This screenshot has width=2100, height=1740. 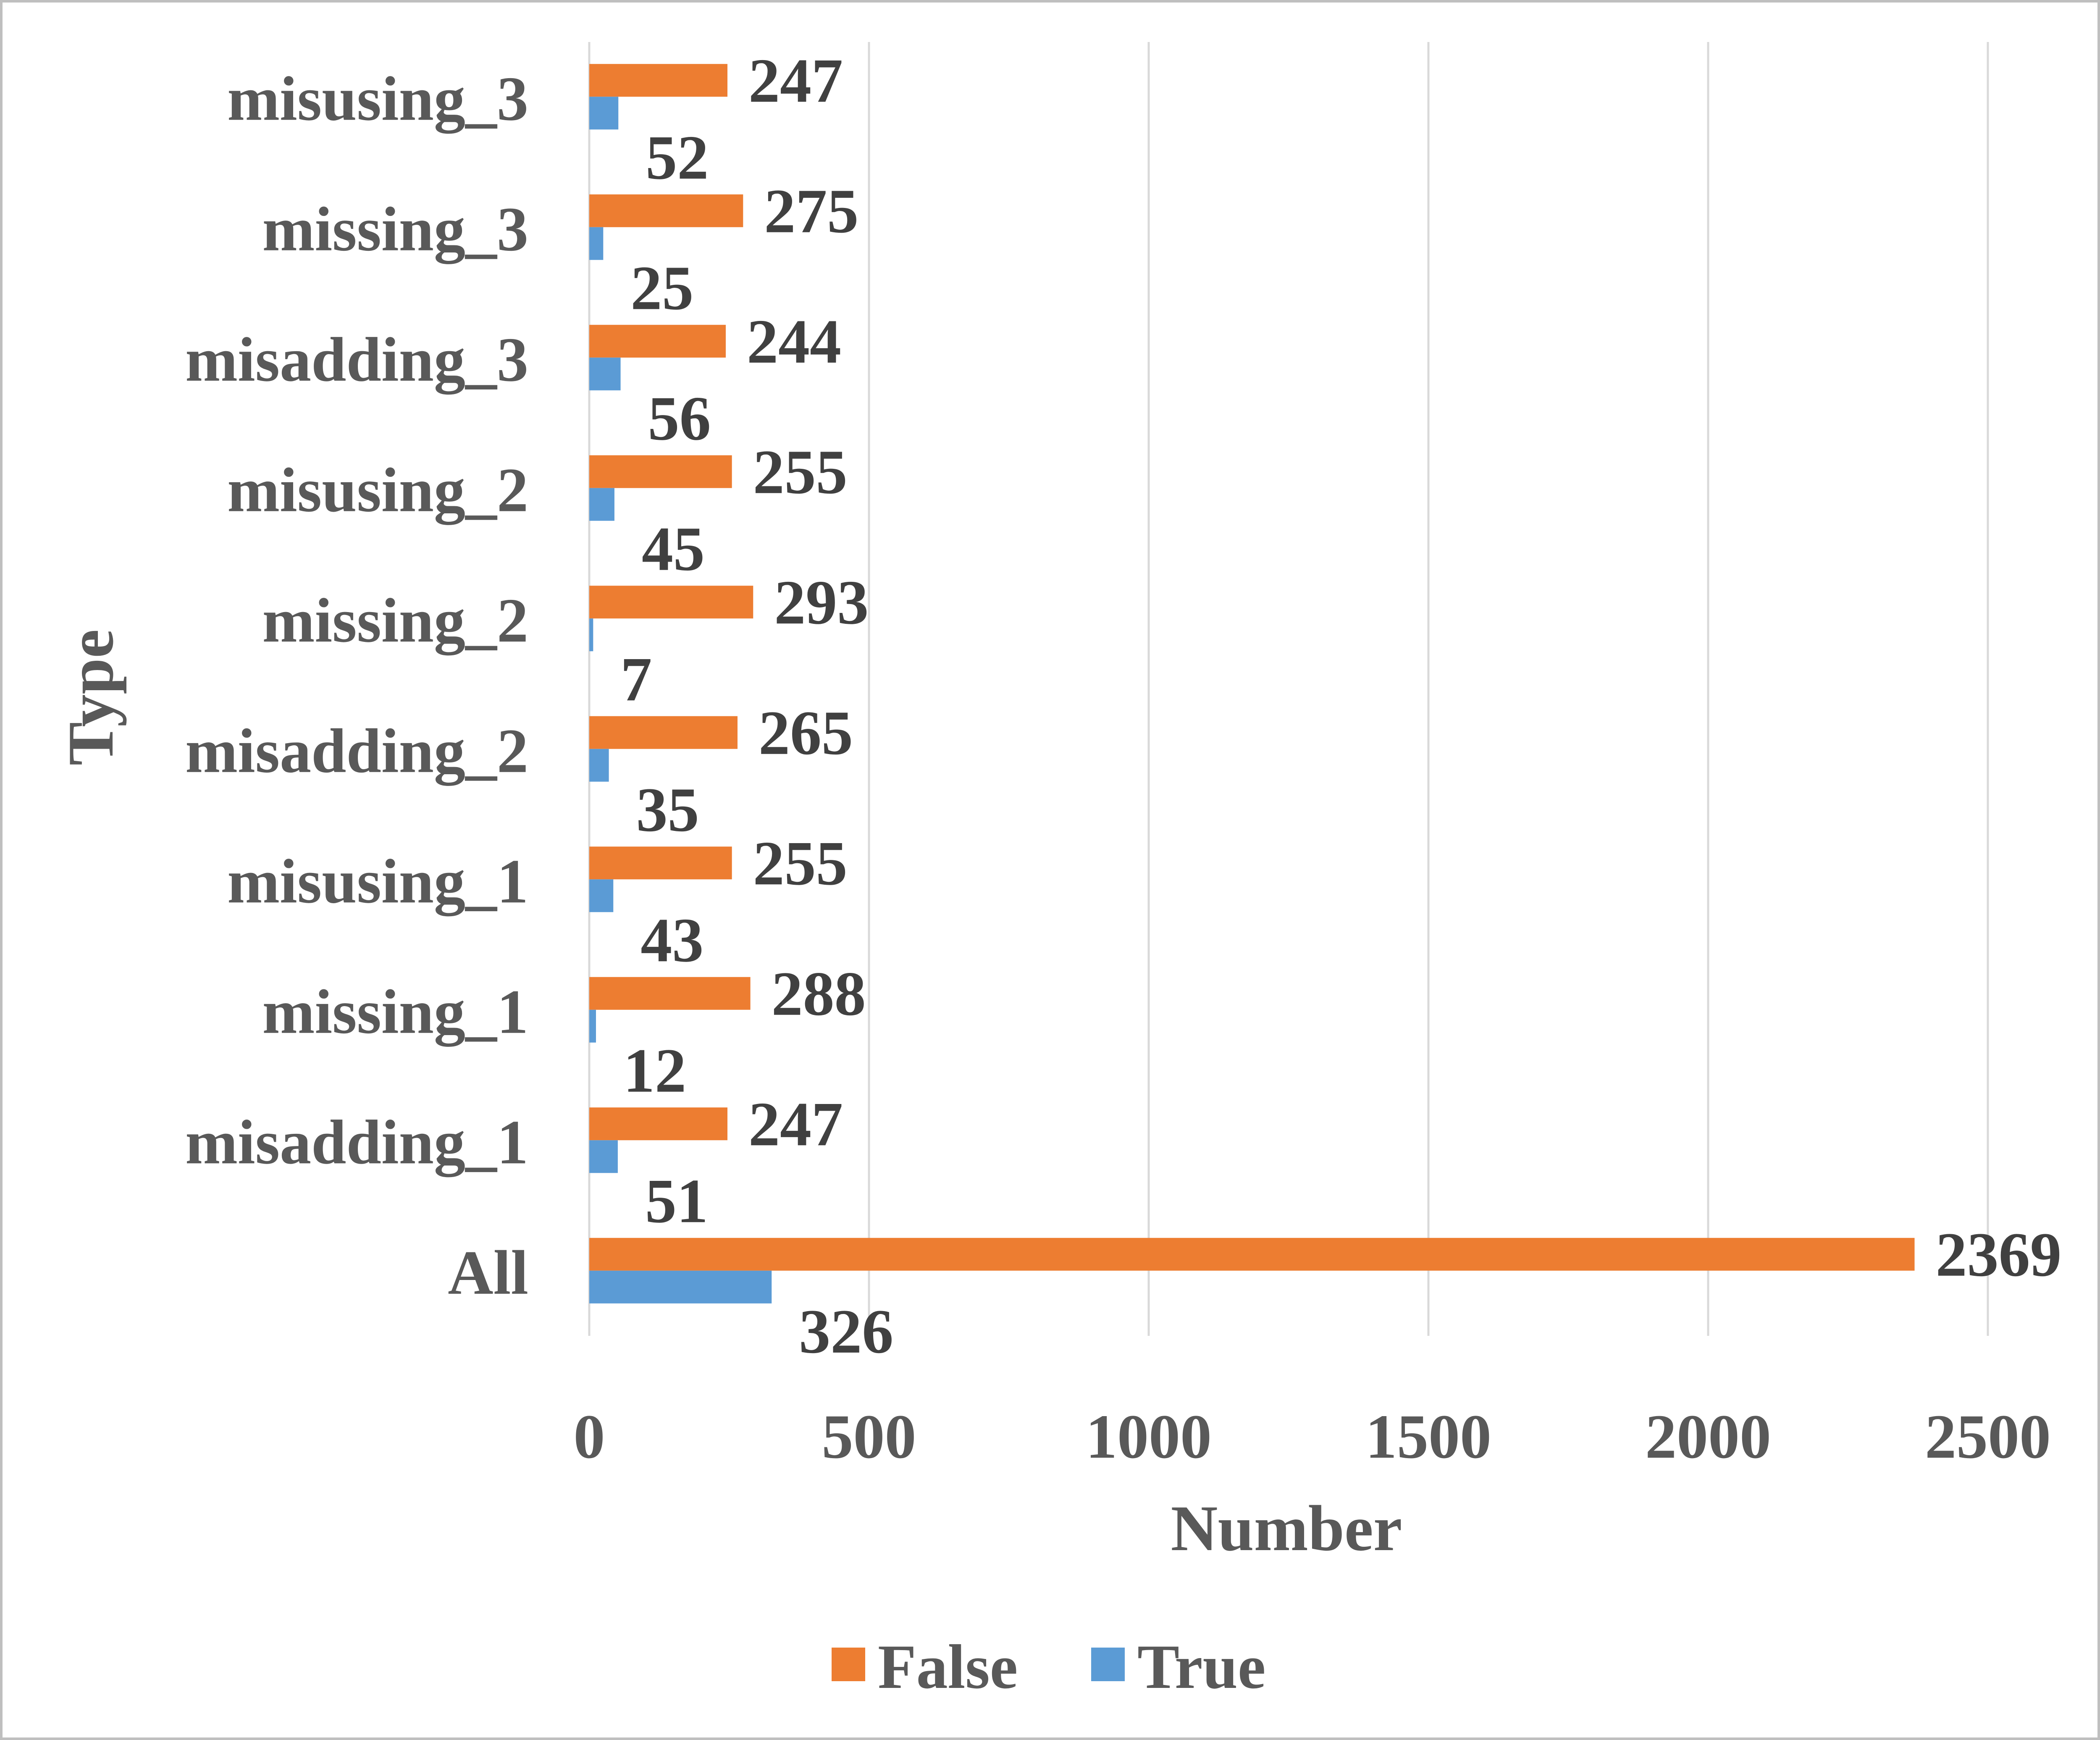 What do you see at coordinates (661, 288) in the screenshot?
I see `data-label-true: 25` at bounding box center [661, 288].